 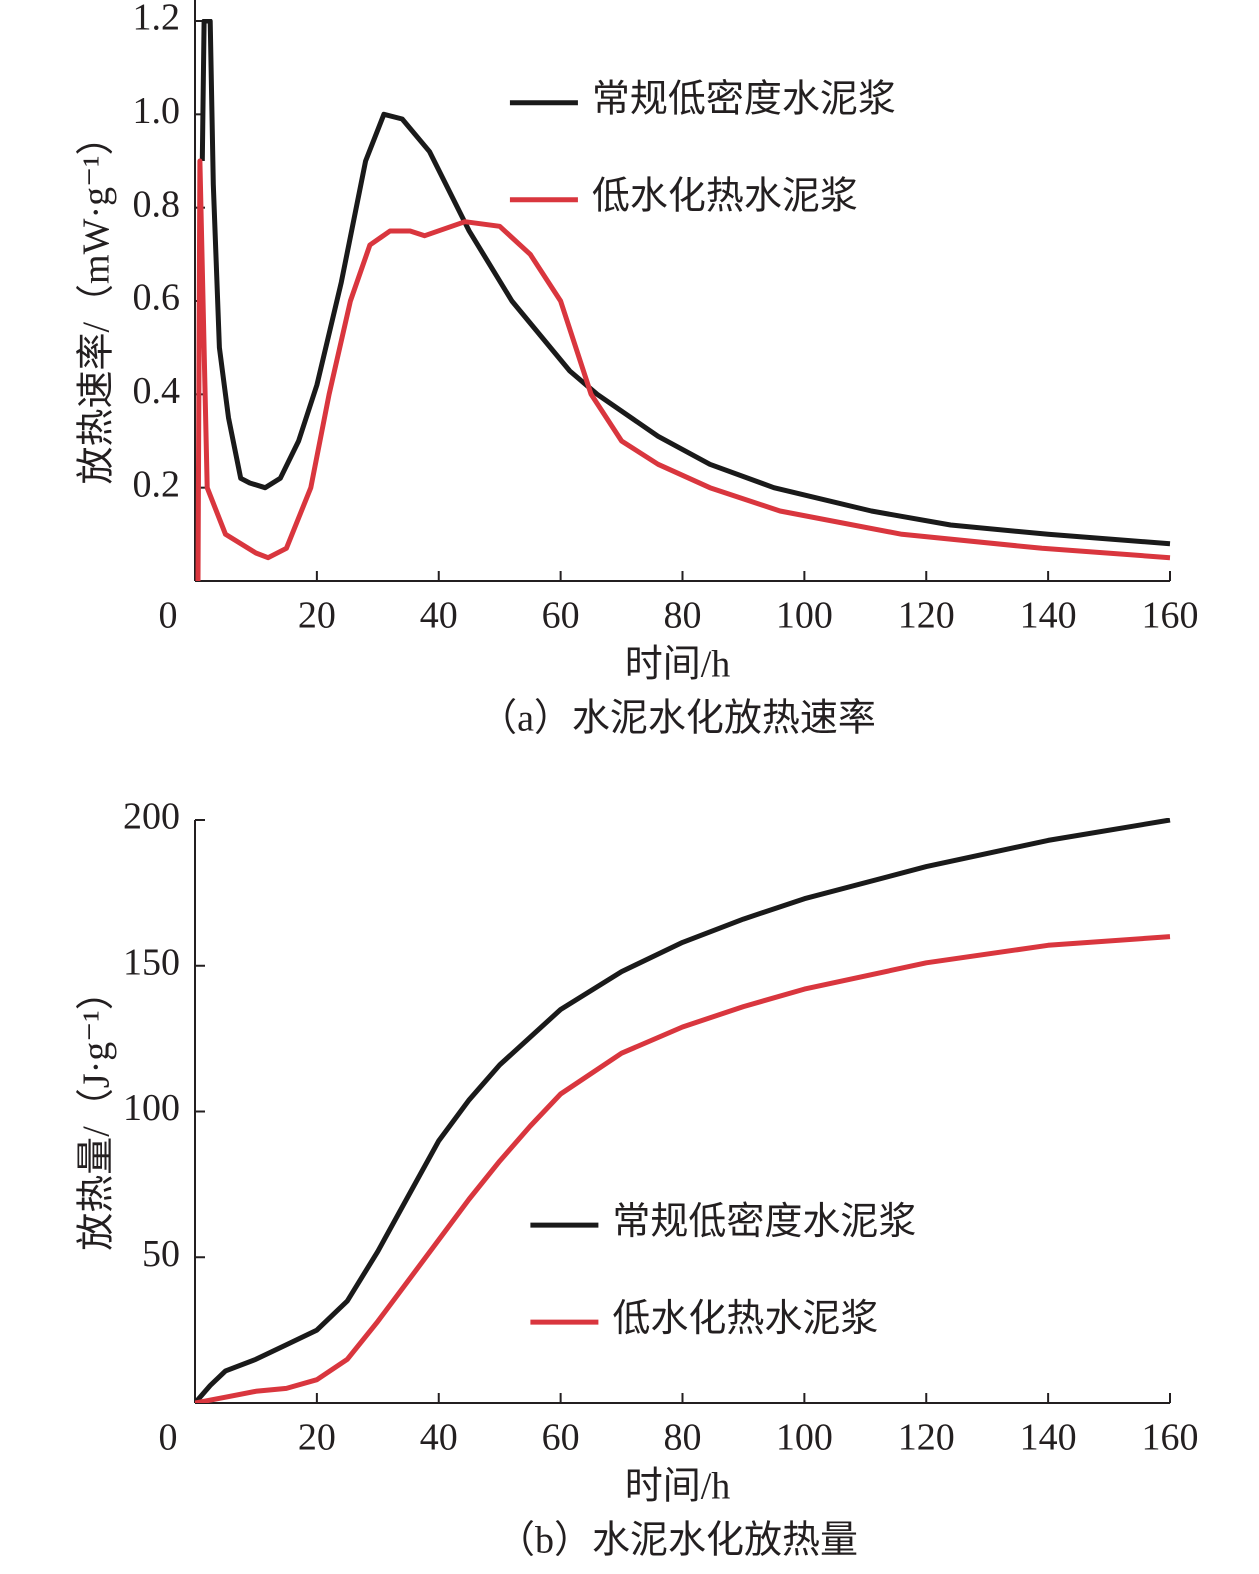 I want to click on y-tick-label: 0.2, so click(x=157, y=484).